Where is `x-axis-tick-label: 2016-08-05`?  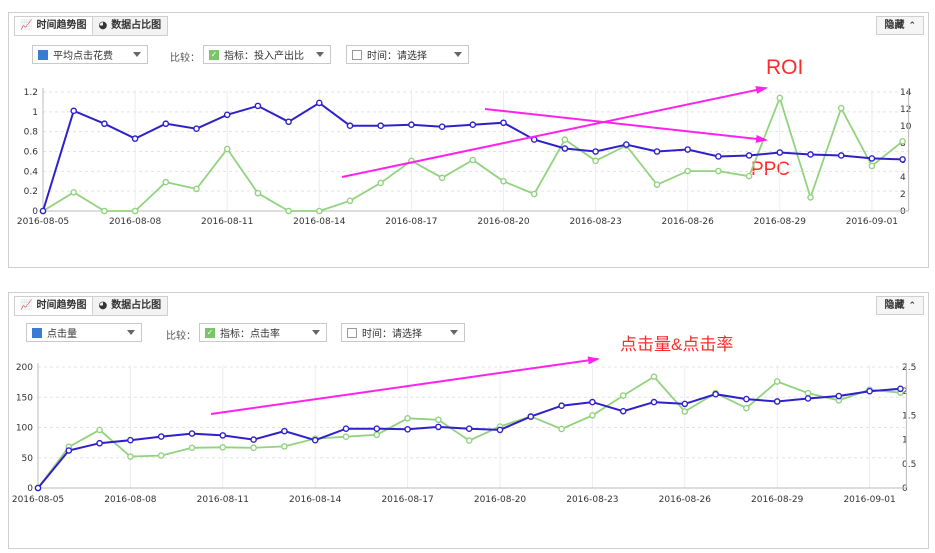
x-axis-tick-label: 2016-08-05 is located at coordinates (43, 222).